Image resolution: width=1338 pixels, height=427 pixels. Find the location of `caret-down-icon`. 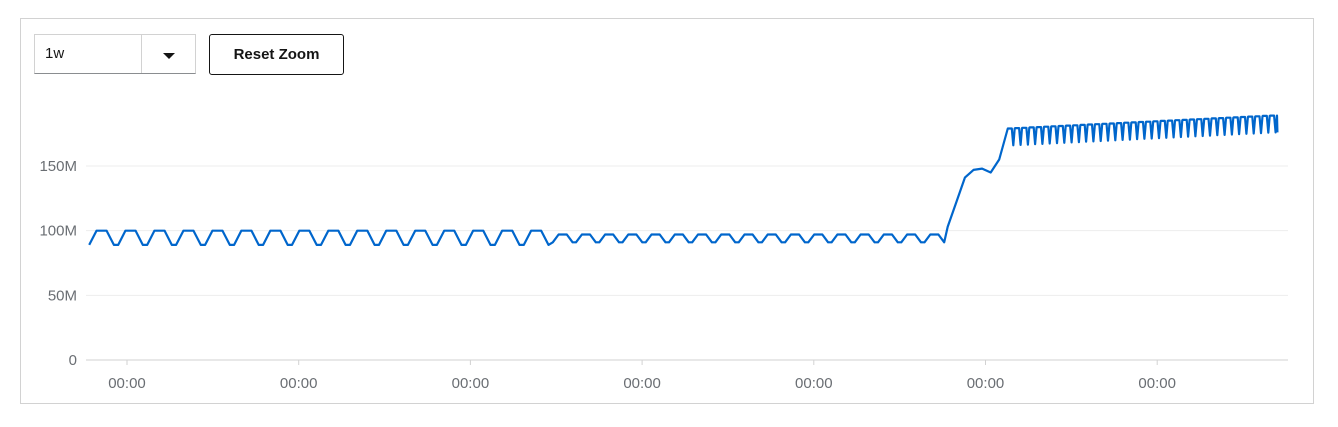

caret-down-icon is located at coordinates (168, 55).